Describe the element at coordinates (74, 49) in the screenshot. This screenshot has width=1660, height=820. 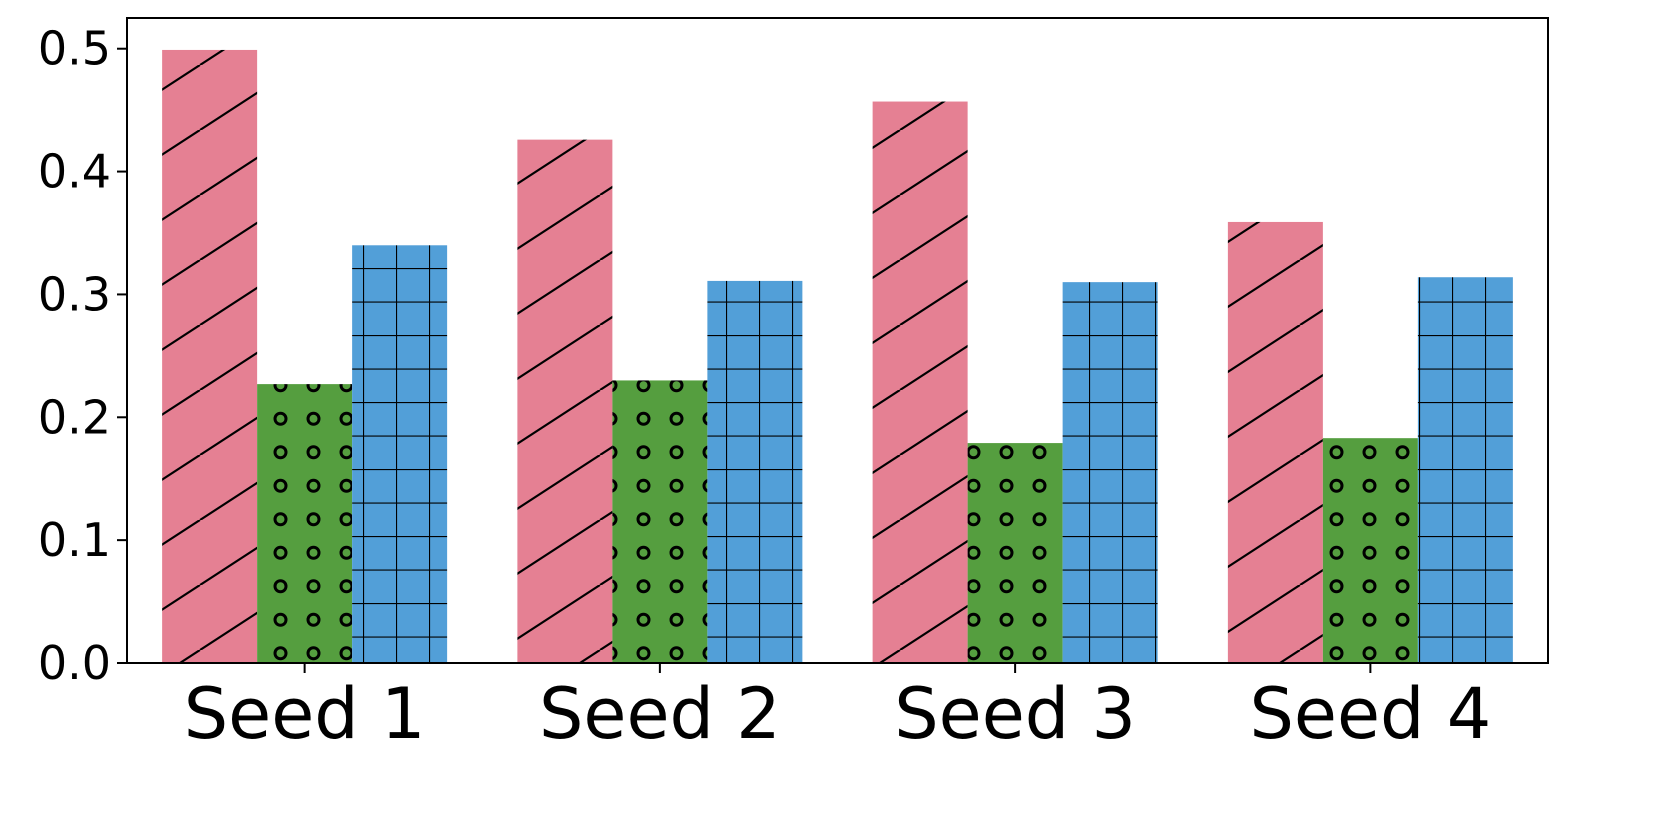
I see `y-tick-label: 0.5` at that location.